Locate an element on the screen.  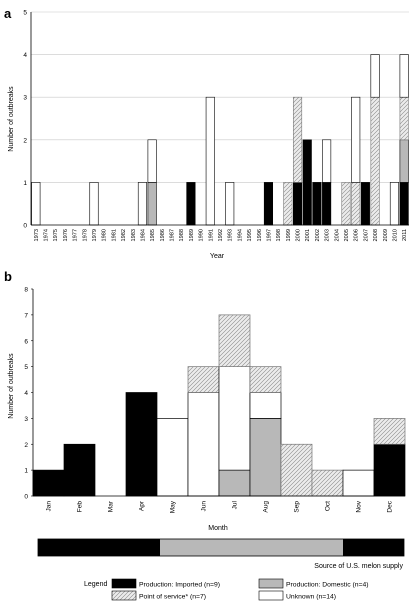
legend-swatch-unknown is located at coordinates (271, 595).